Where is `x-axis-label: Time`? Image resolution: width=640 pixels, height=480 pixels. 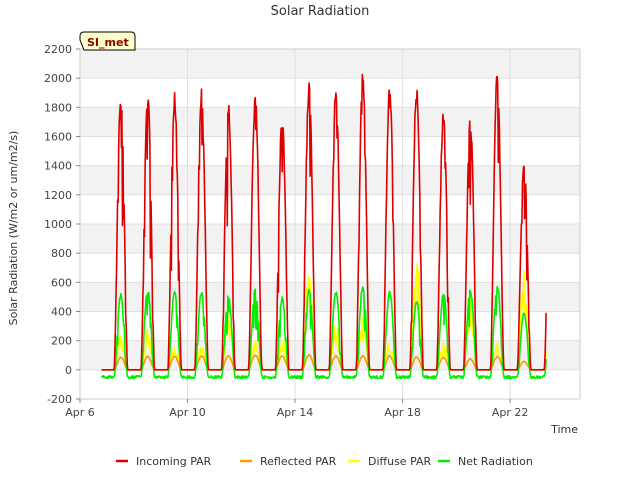 x-axis-label: Time is located at coordinates (564, 429).